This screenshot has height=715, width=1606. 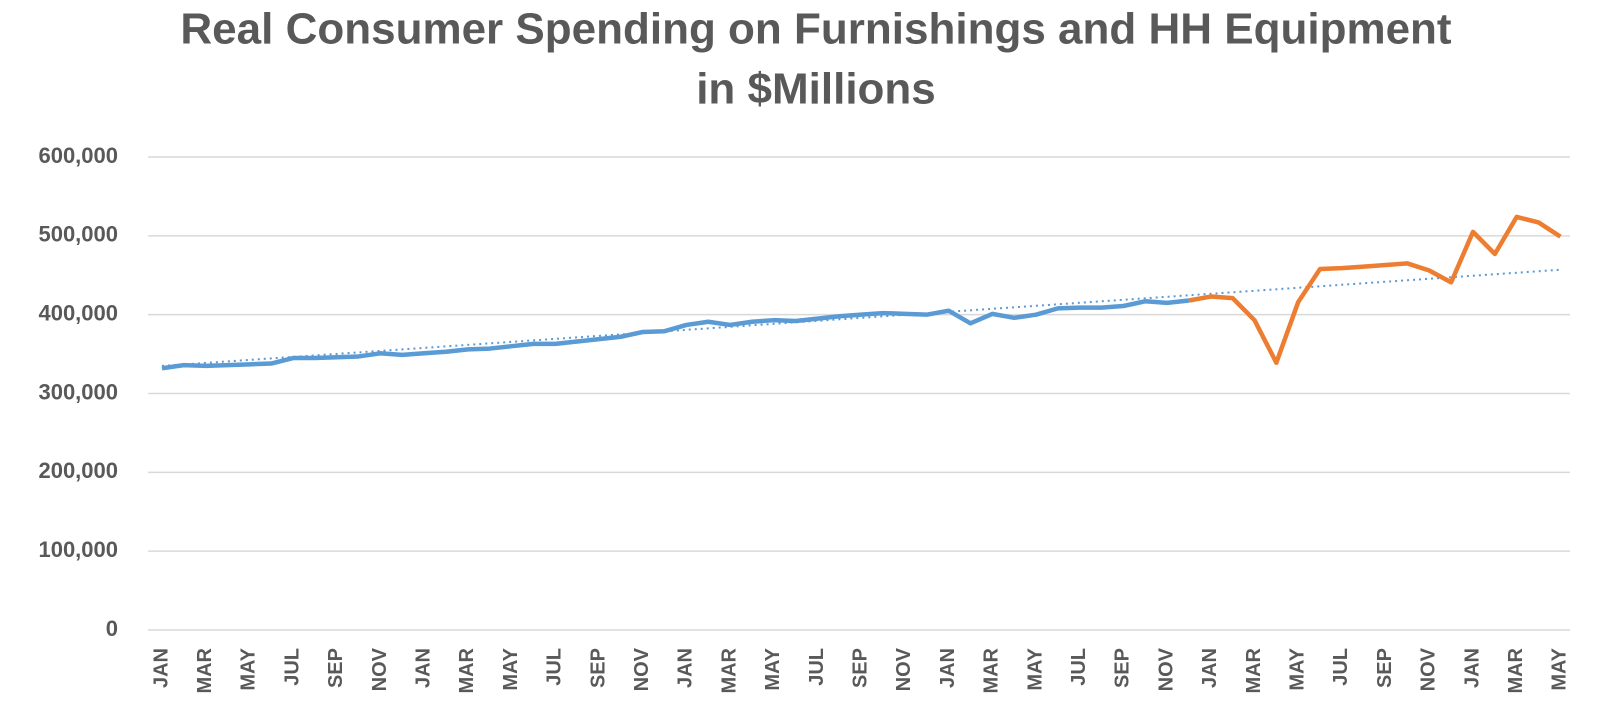 I want to click on y-tick-label: 300,000, so click(x=78, y=391).